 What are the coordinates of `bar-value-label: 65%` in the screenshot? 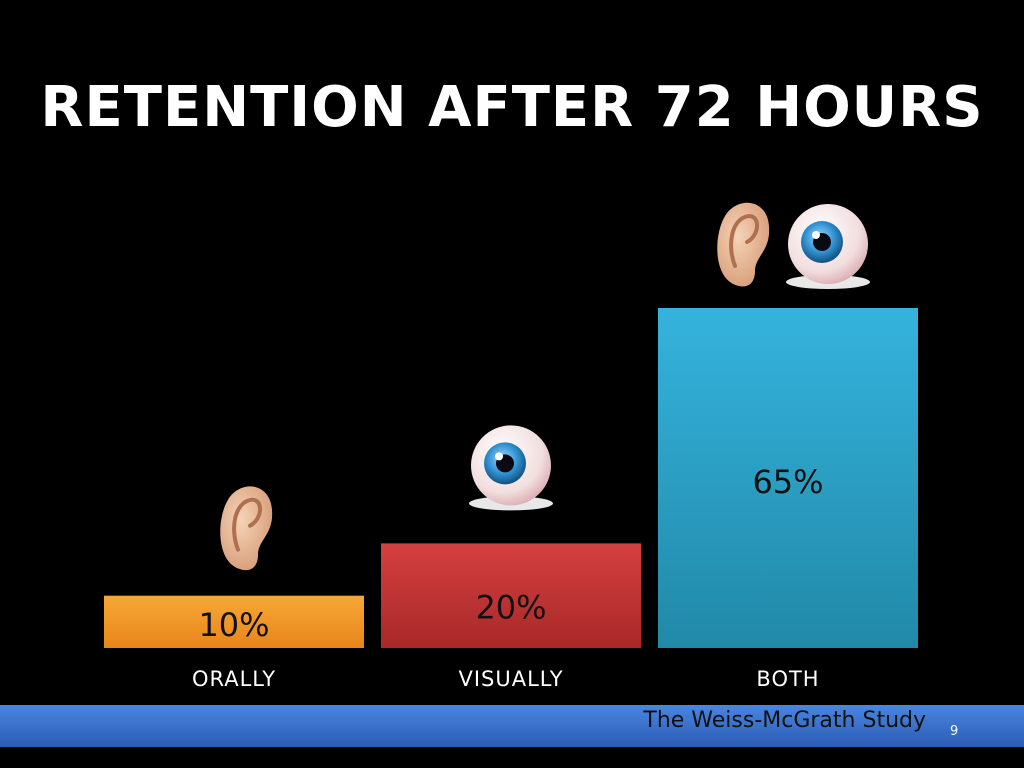 It's located at (787, 482).